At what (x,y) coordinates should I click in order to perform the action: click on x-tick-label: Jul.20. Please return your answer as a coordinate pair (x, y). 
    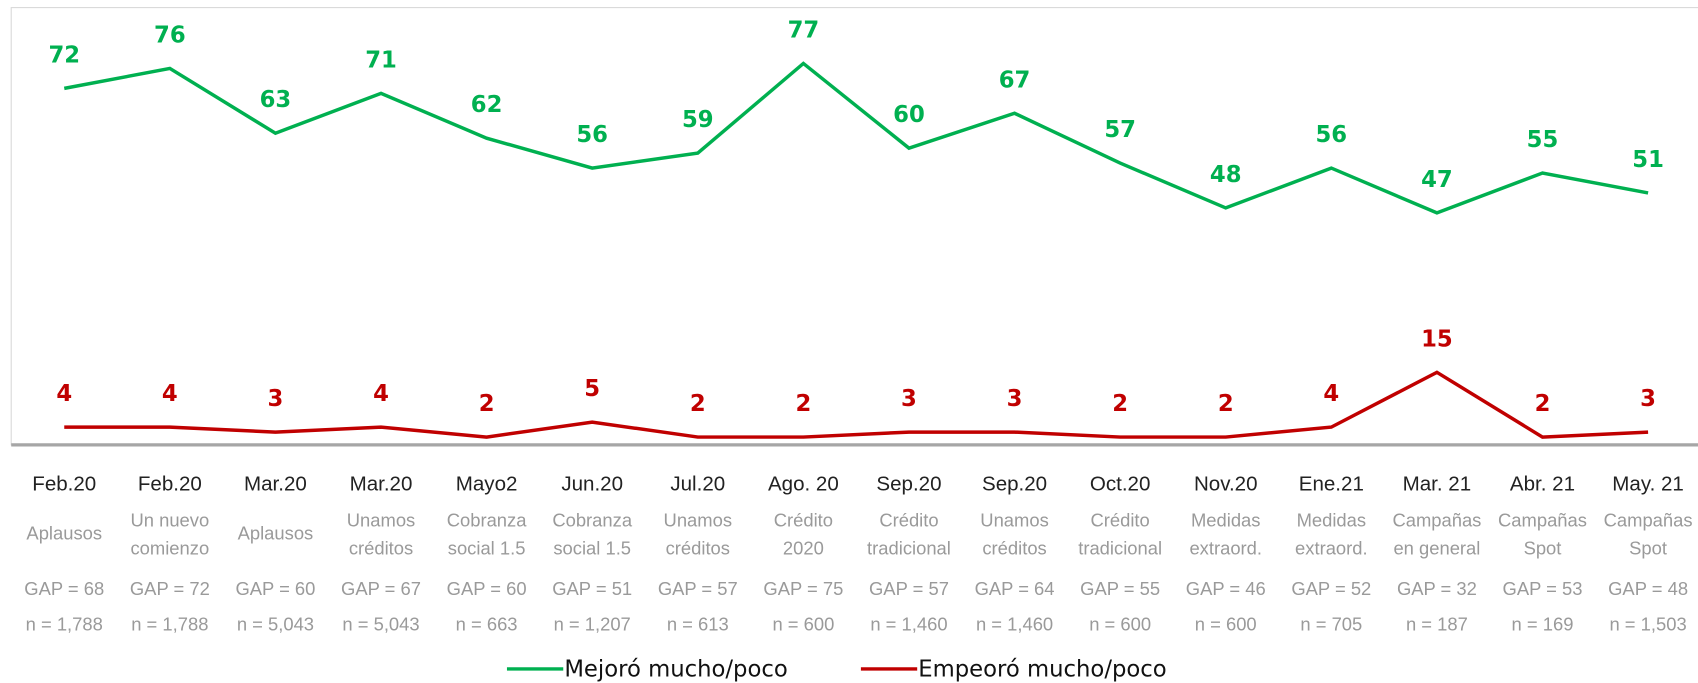
    Looking at the image, I should click on (697, 483).